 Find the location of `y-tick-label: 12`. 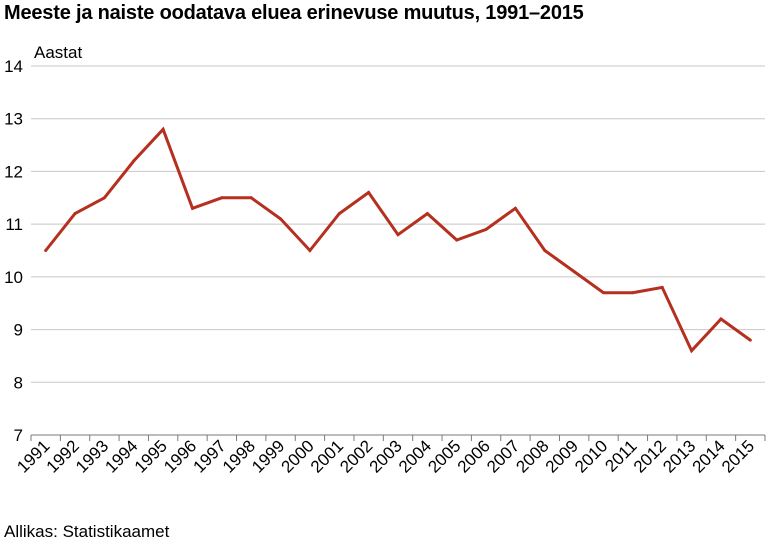

y-tick-label: 12 is located at coordinates (13, 171).